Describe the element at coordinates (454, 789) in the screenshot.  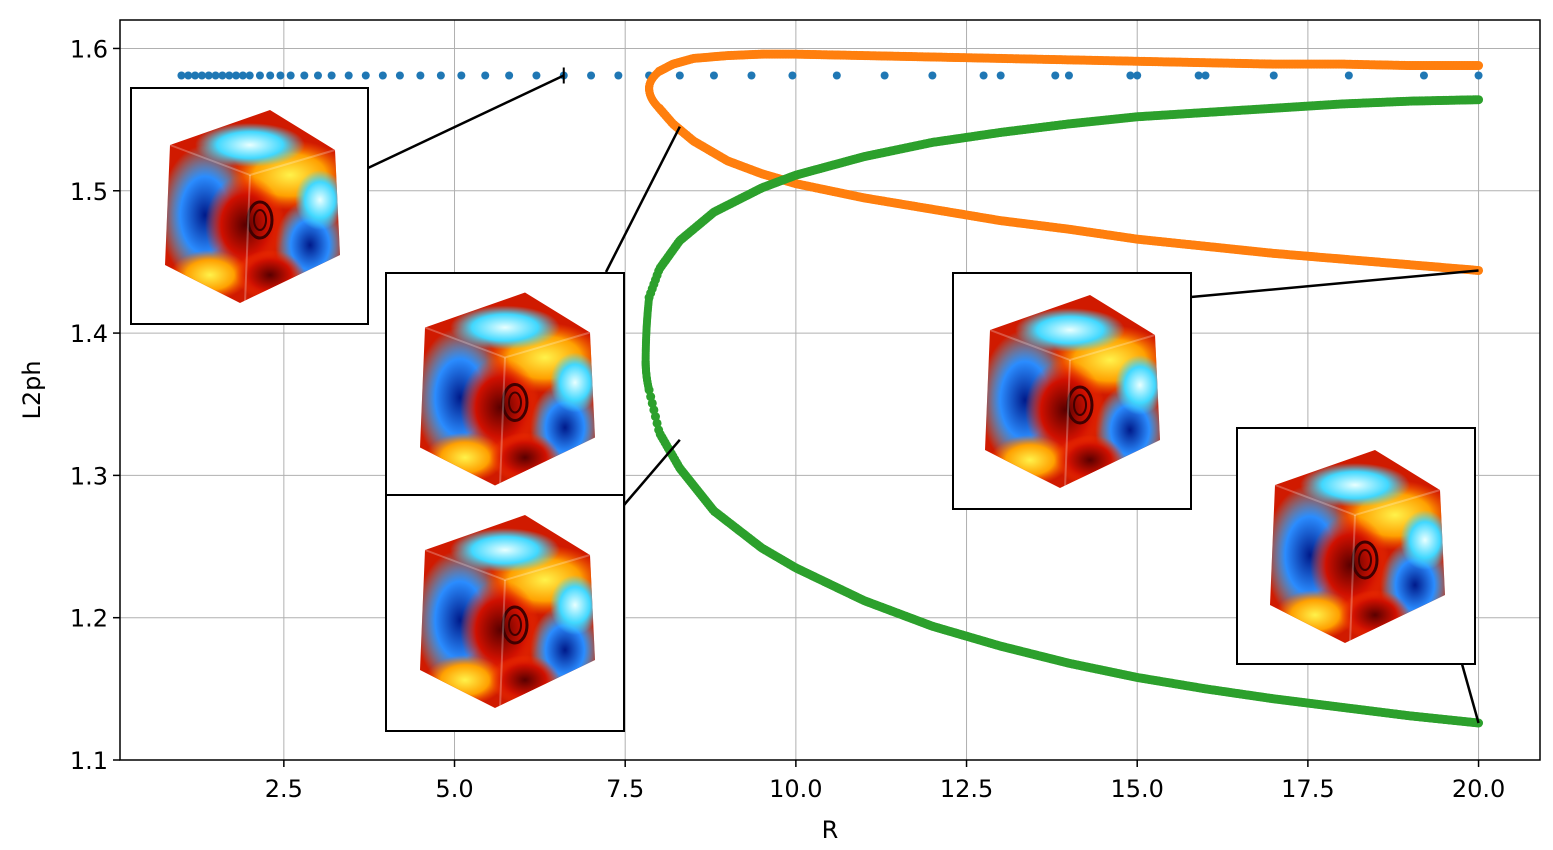
I see `x-tick-label: 5.0` at that location.